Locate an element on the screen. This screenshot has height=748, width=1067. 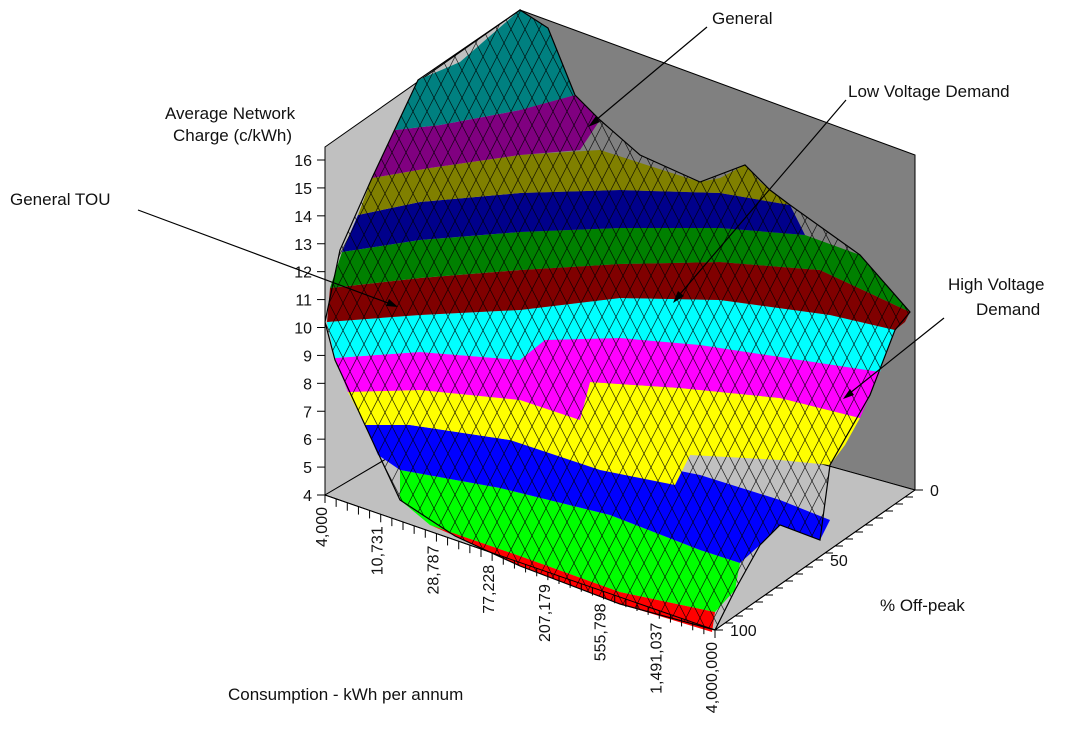
x-tick-label: 4,000,000 is located at coordinates (712, 677).